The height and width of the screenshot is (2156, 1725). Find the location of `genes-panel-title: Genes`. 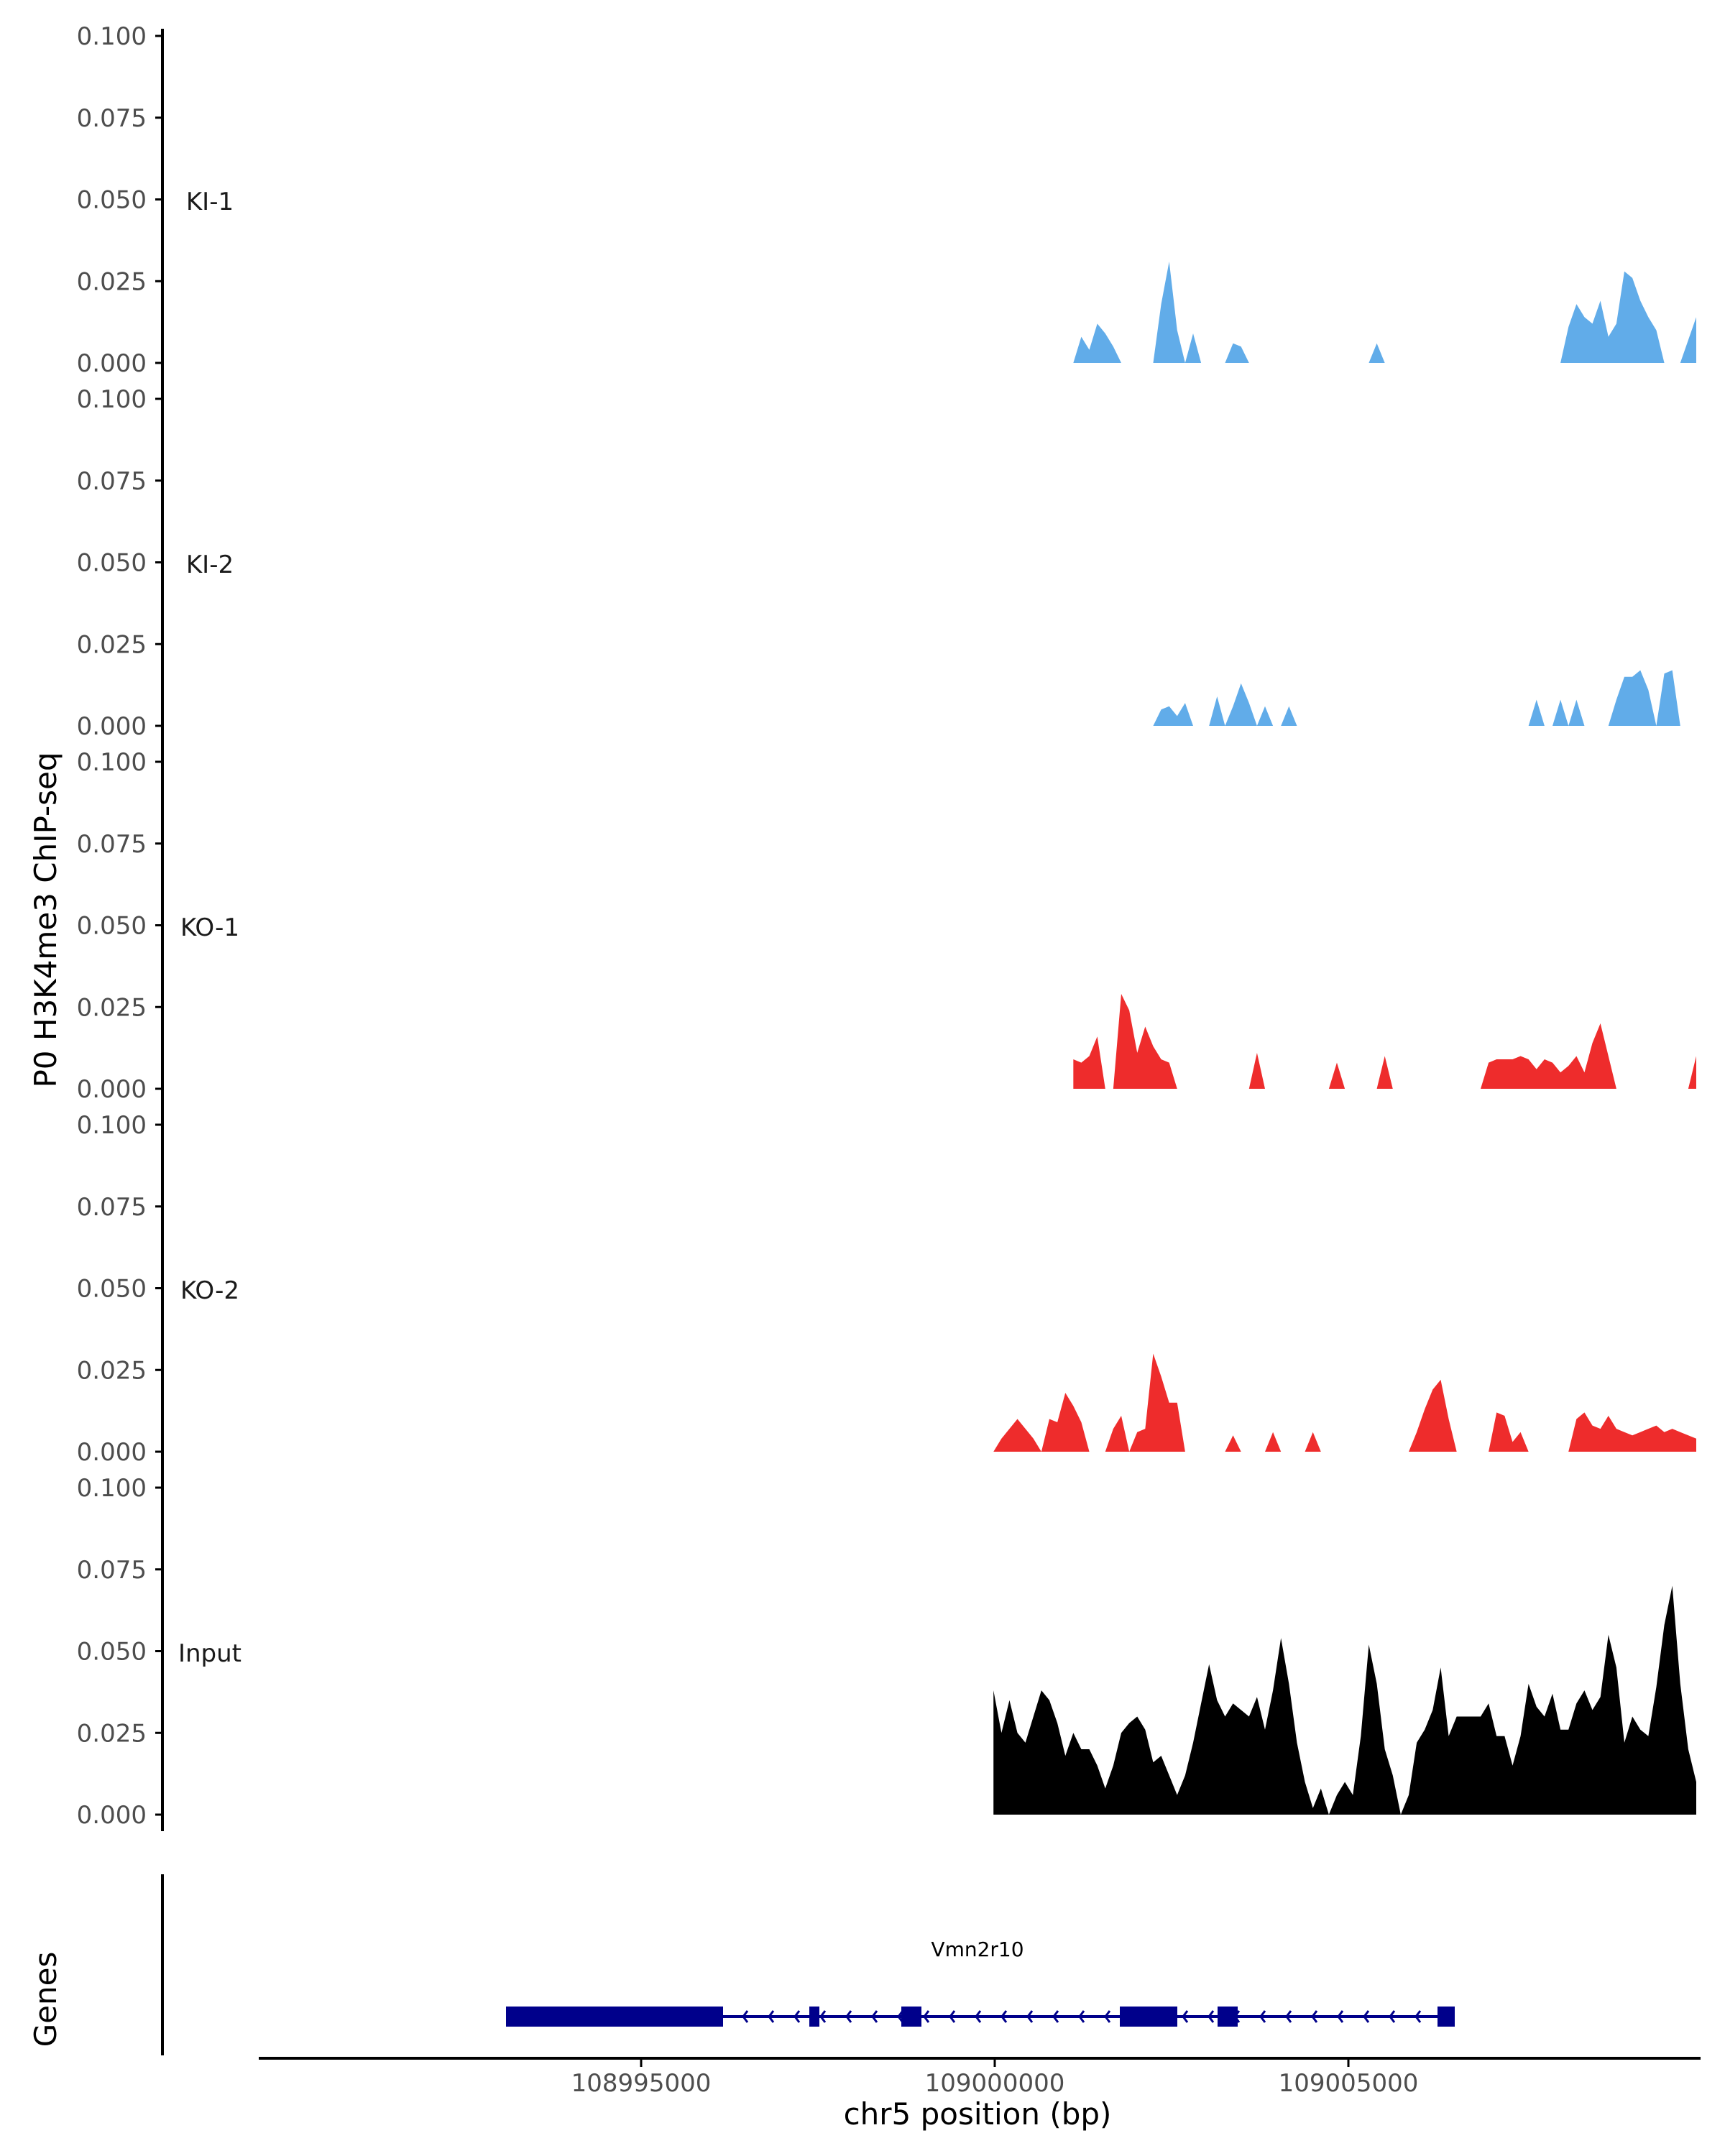

genes-panel-title: Genes is located at coordinates (45, 1999).